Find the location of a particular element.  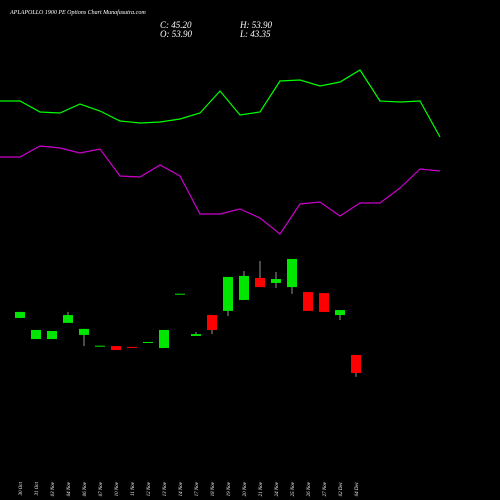

x-tick-label: 25 Nov is located at coordinates (293, 488).